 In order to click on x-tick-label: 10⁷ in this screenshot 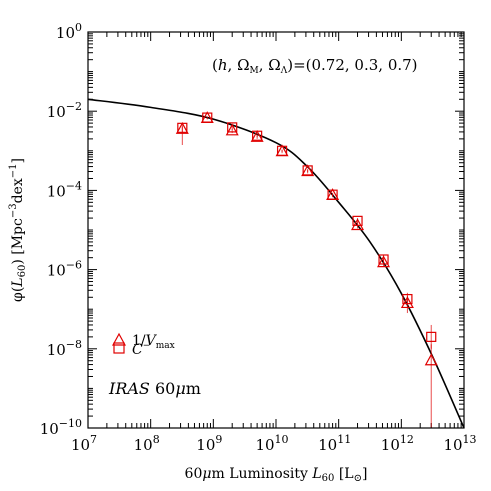, I will do `click(84, 443)`.